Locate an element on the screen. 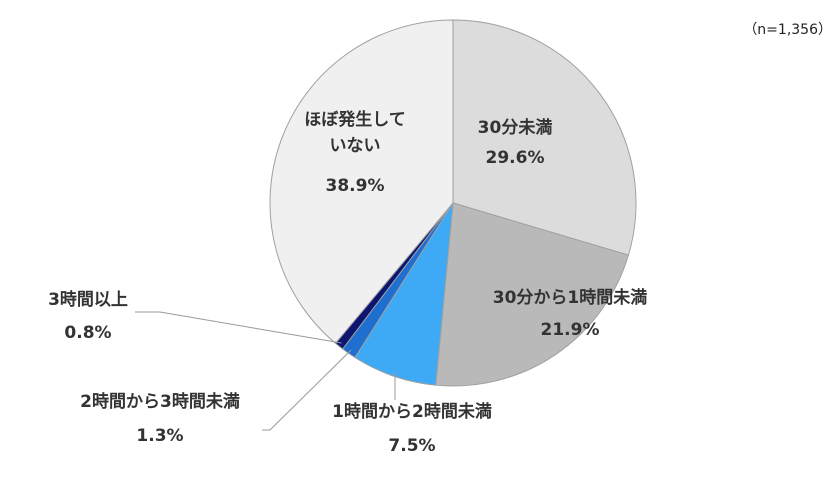 The height and width of the screenshot is (478, 840). slice-value-label: 1.3% is located at coordinates (159, 436).